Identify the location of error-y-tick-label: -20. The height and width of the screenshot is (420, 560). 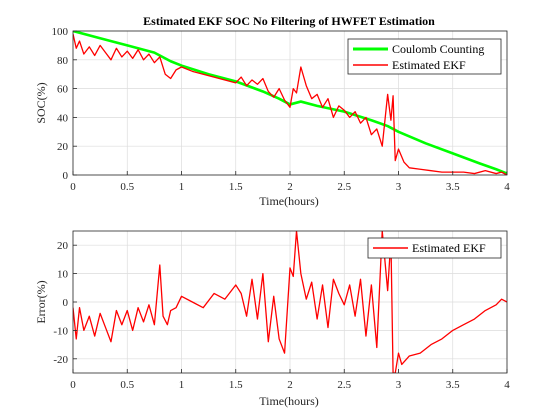
(60, 360).